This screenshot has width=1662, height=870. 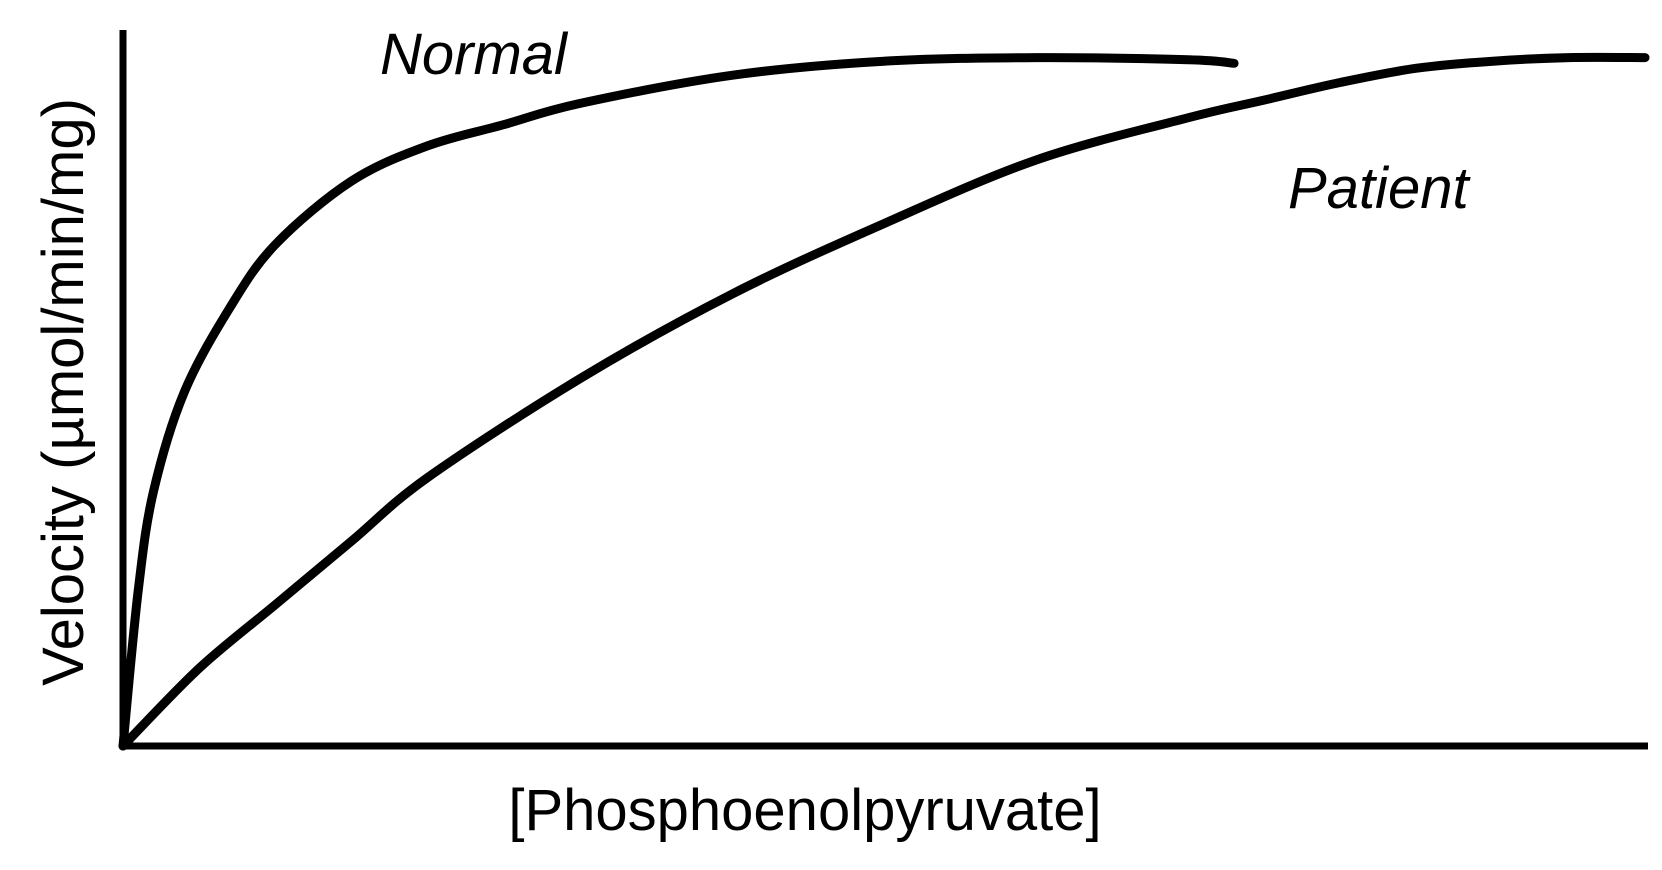 What do you see at coordinates (474, 54) in the screenshot?
I see `series-label-normal: Normal` at bounding box center [474, 54].